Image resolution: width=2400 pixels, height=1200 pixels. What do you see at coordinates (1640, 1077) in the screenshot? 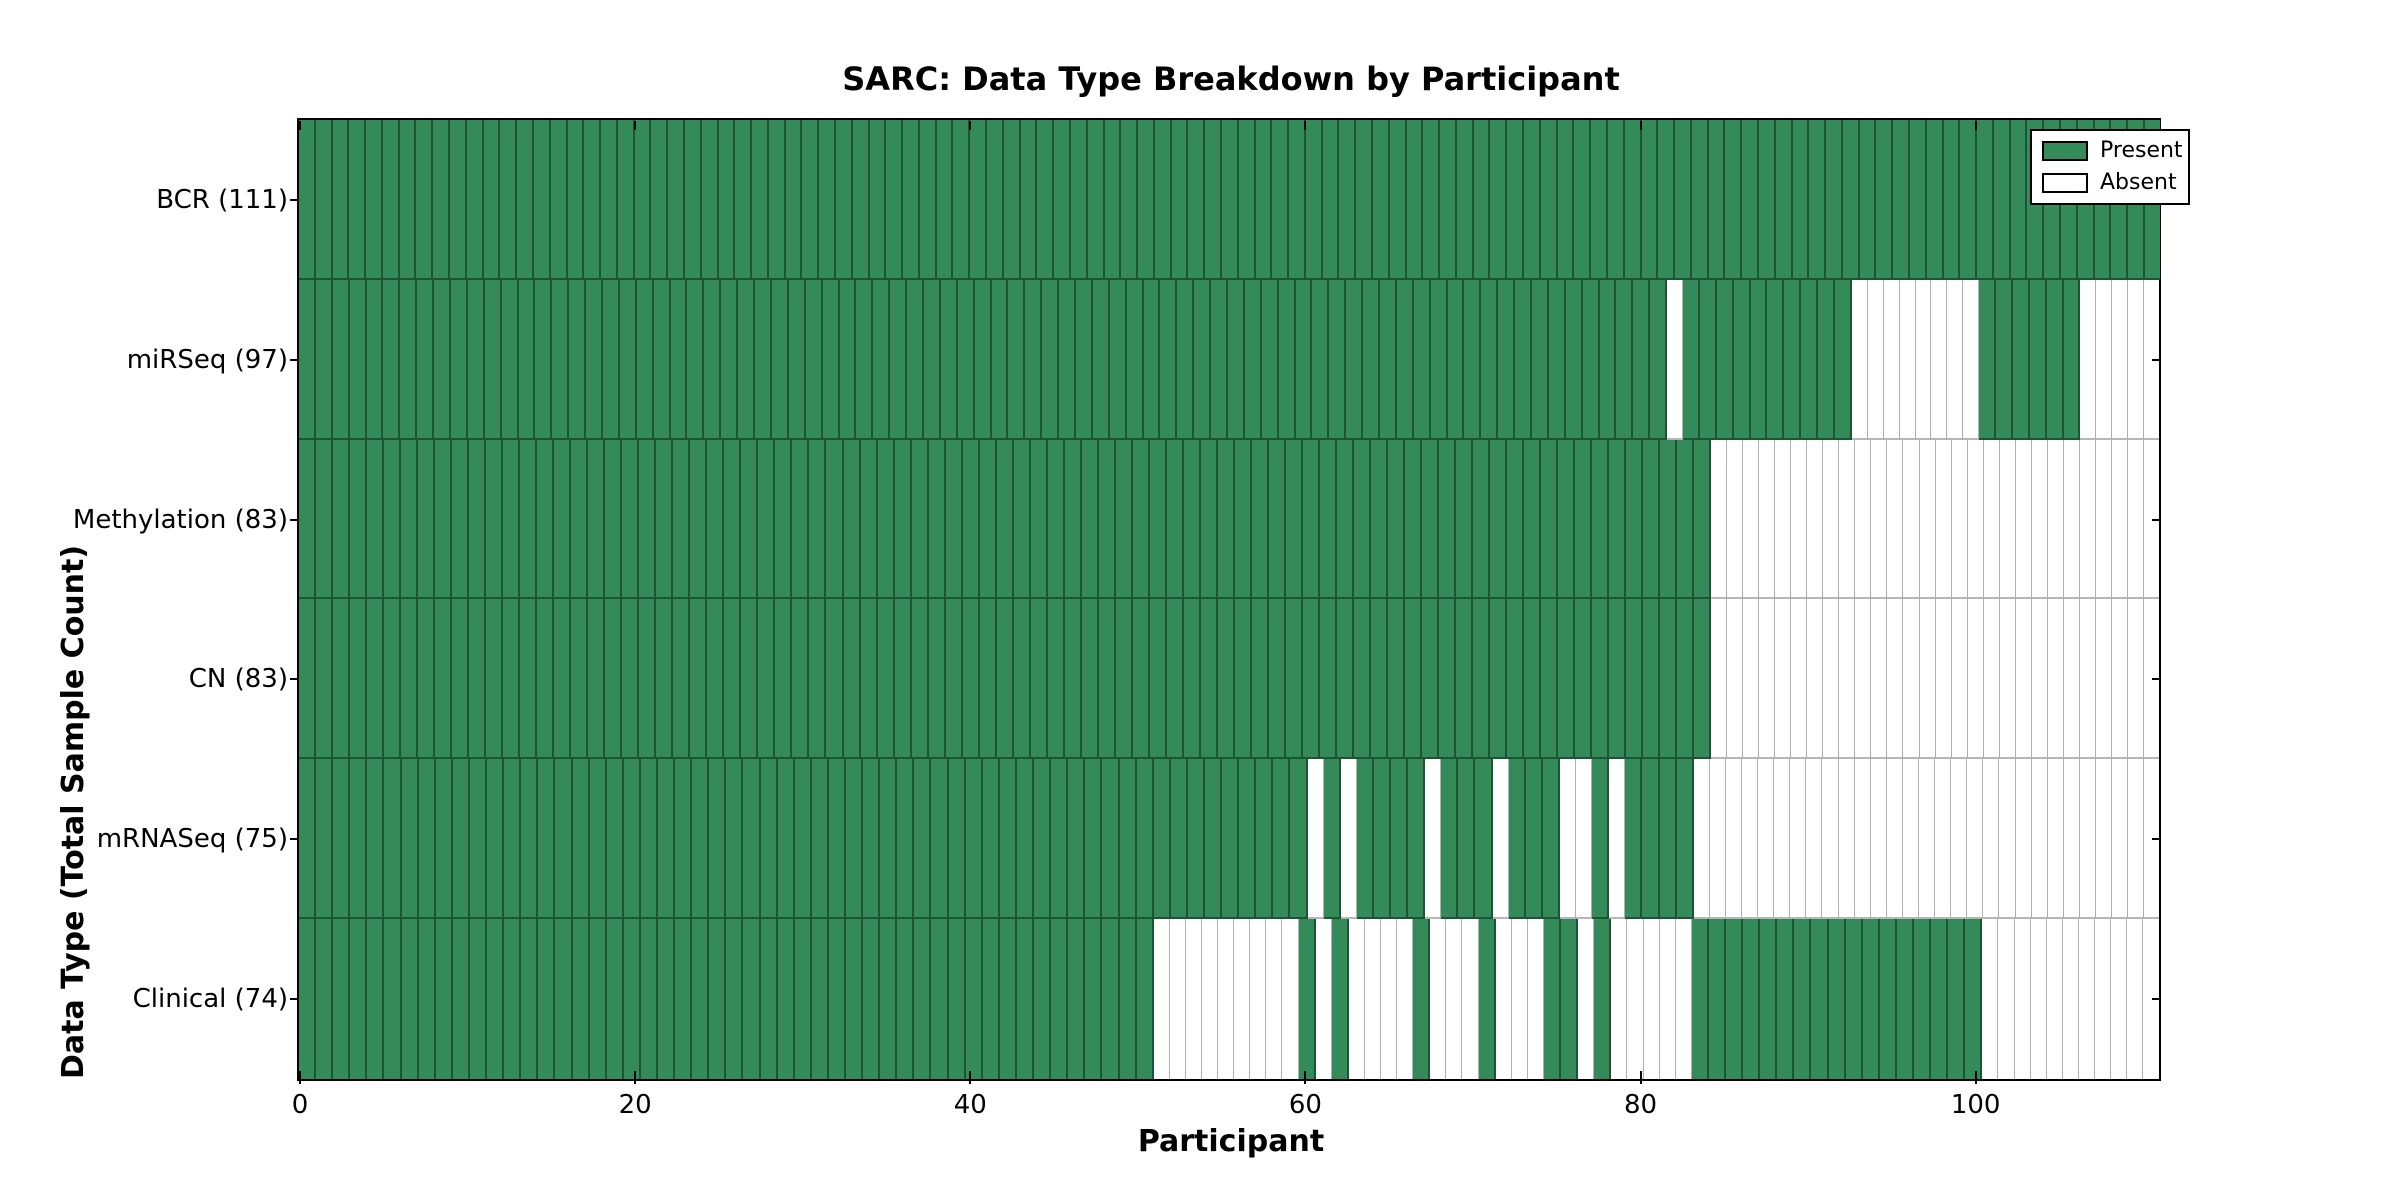
I see `xtick-mark-bottom` at bounding box center [1640, 1077].